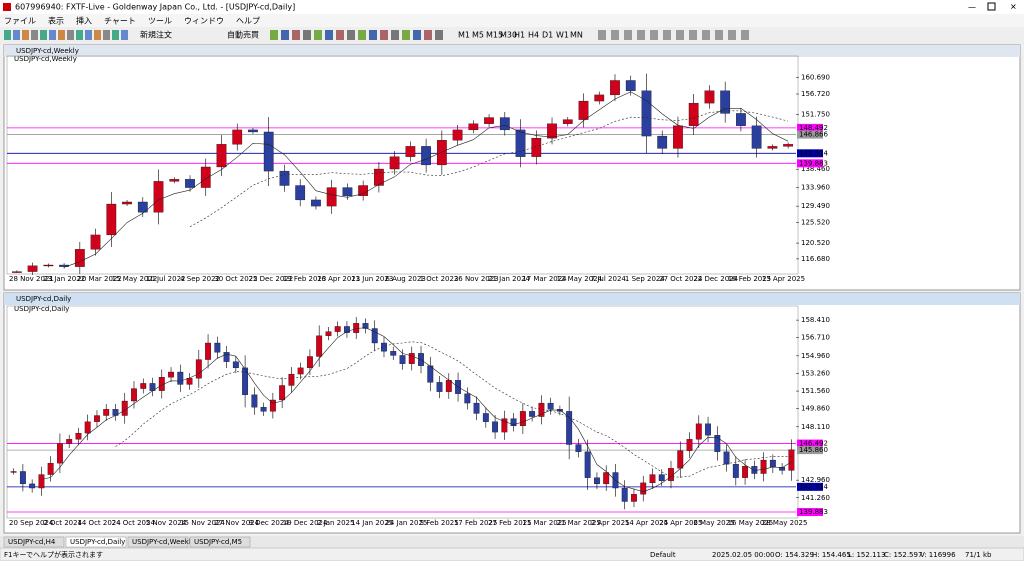 This screenshot has height=561, width=1024. I want to click on tab-label: USDJPY-cd,H4, so click(32, 542).